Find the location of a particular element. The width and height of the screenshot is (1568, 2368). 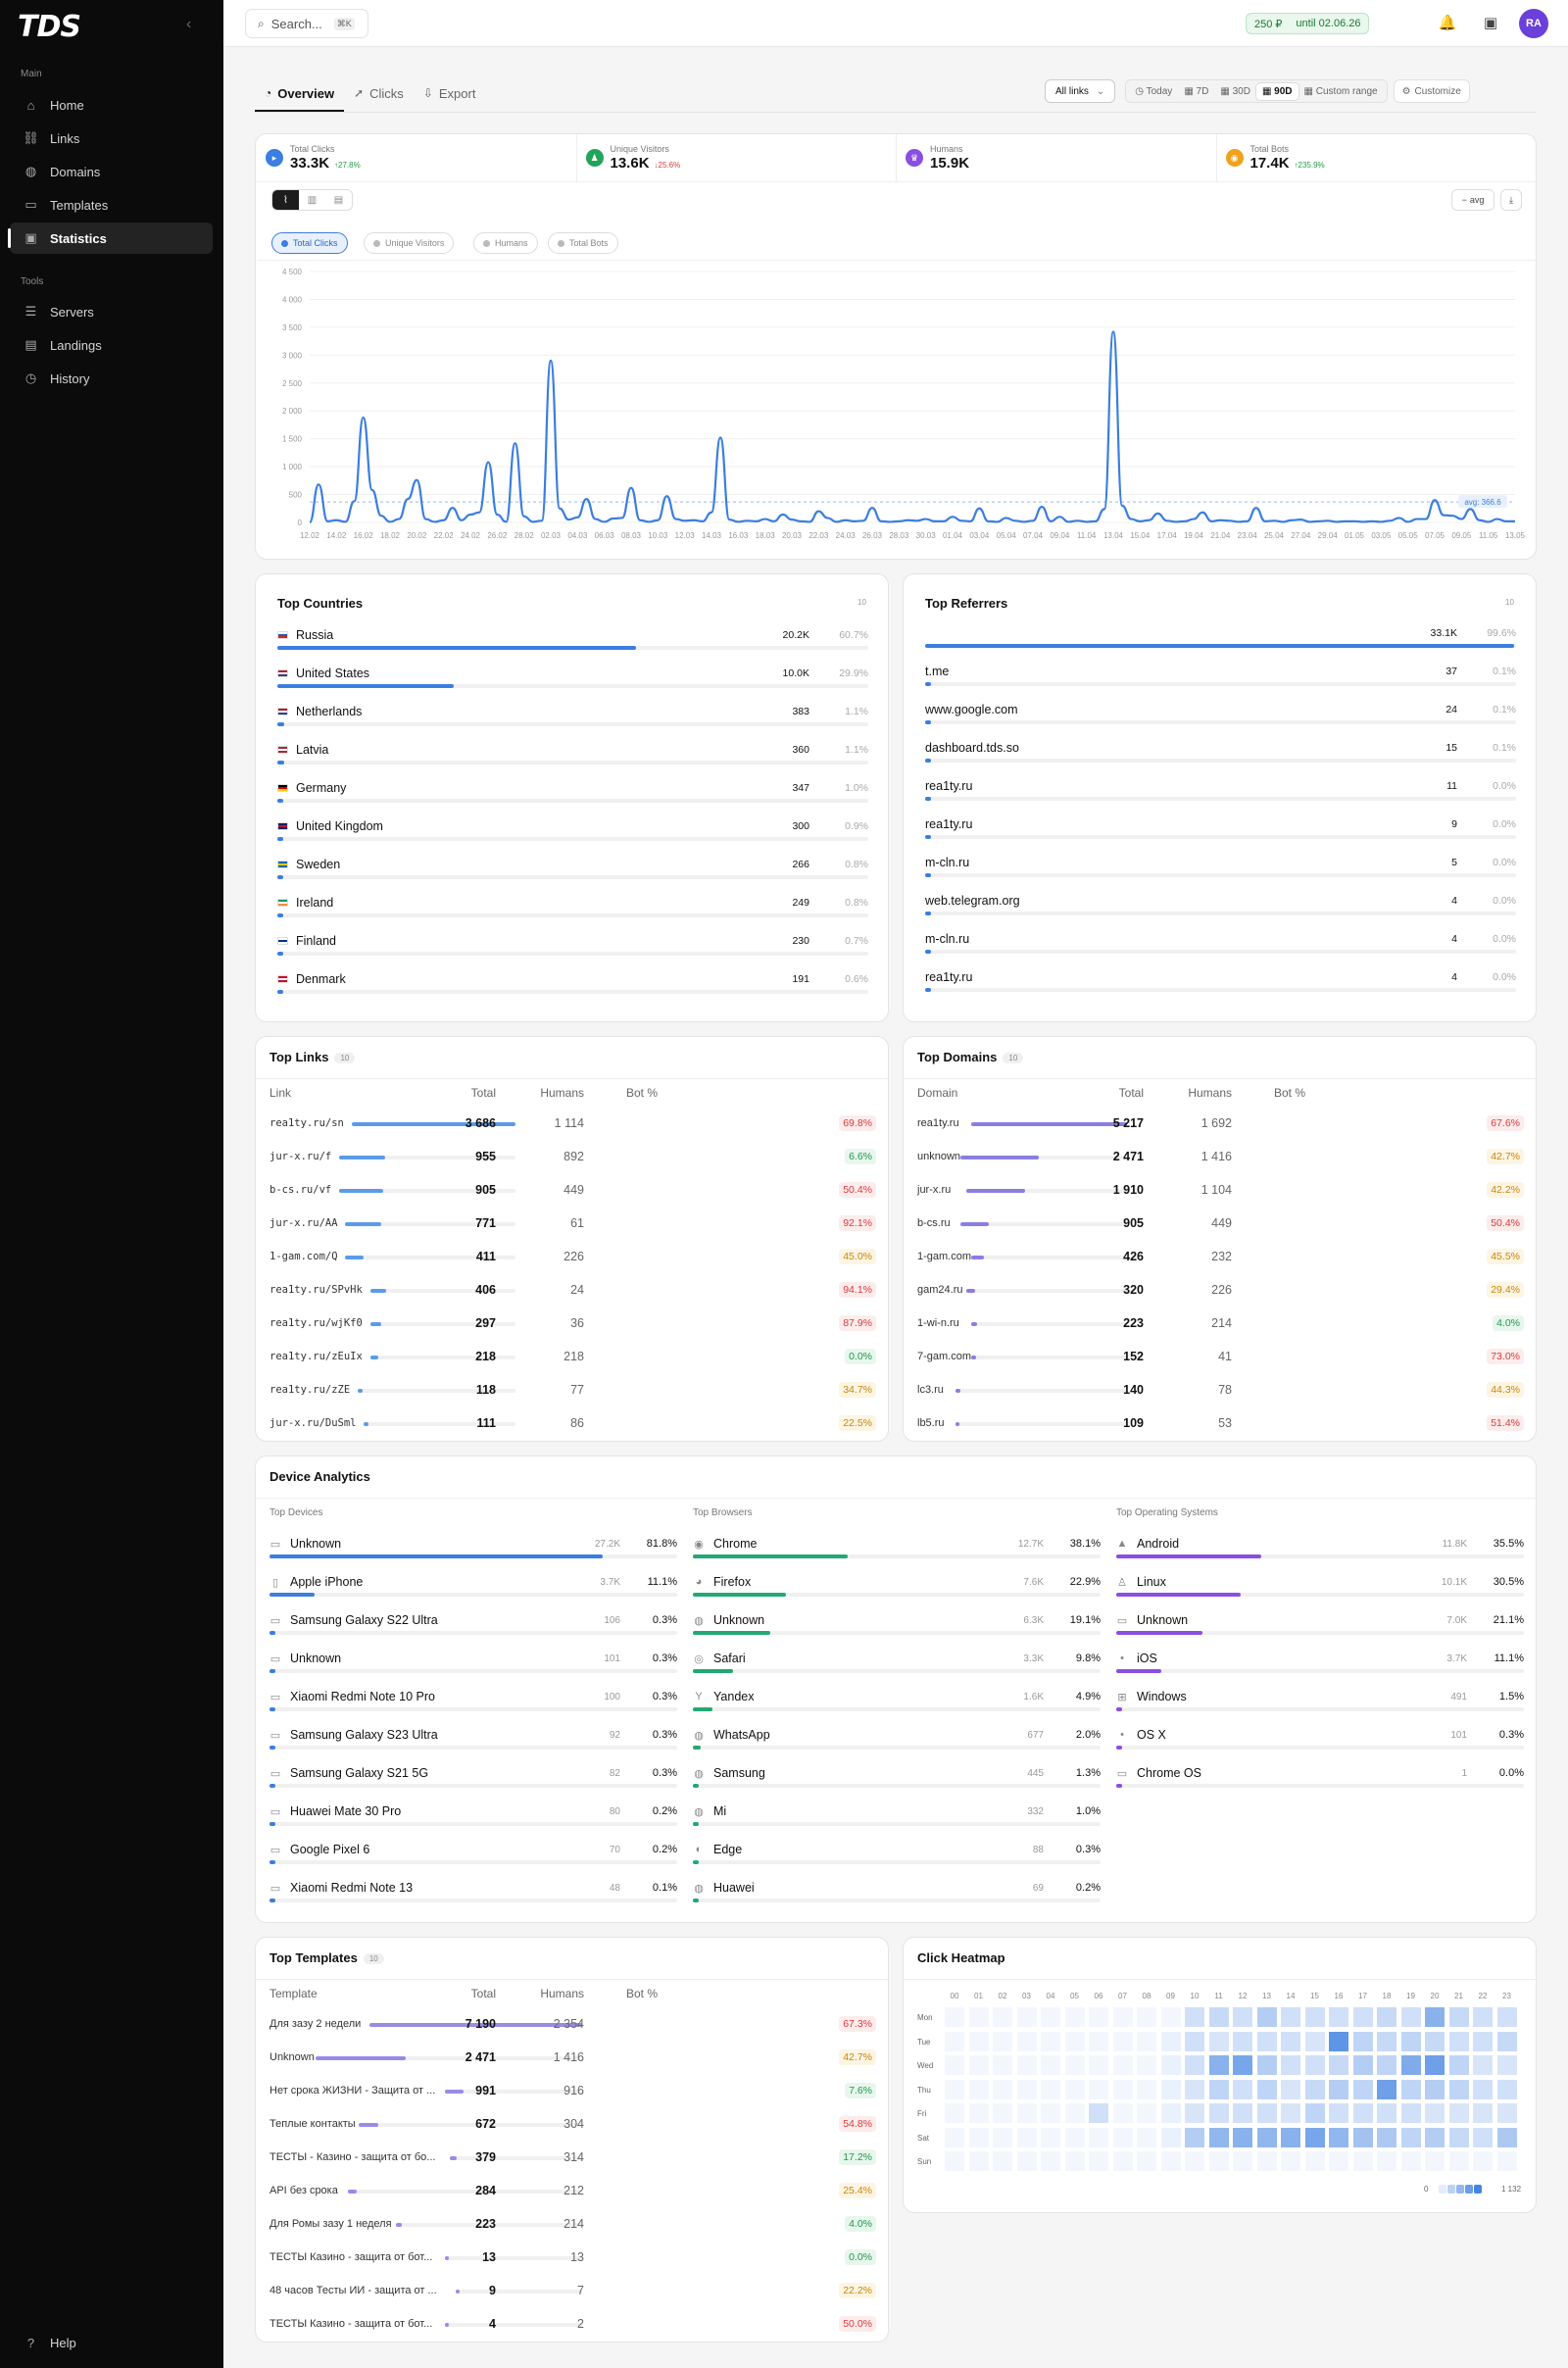

table-row: rea1ty.ru/sn 3 686 1 114 69.8% is located at coordinates (572, 1124).